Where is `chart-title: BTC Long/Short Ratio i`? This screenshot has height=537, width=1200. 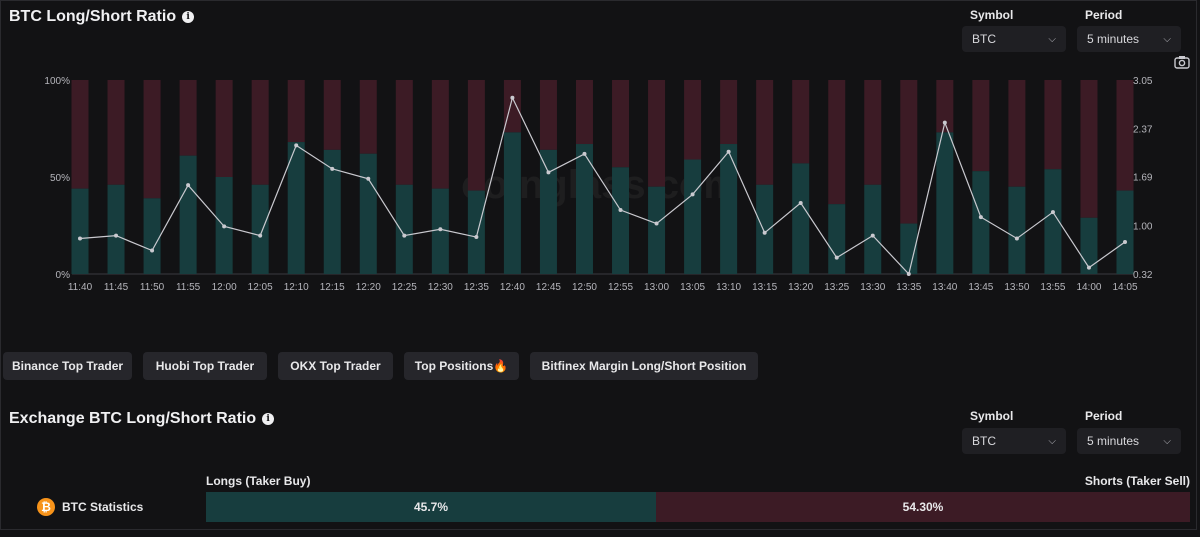
chart-title: BTC Long/Short Ratio i is located at coordinates (102, 17).